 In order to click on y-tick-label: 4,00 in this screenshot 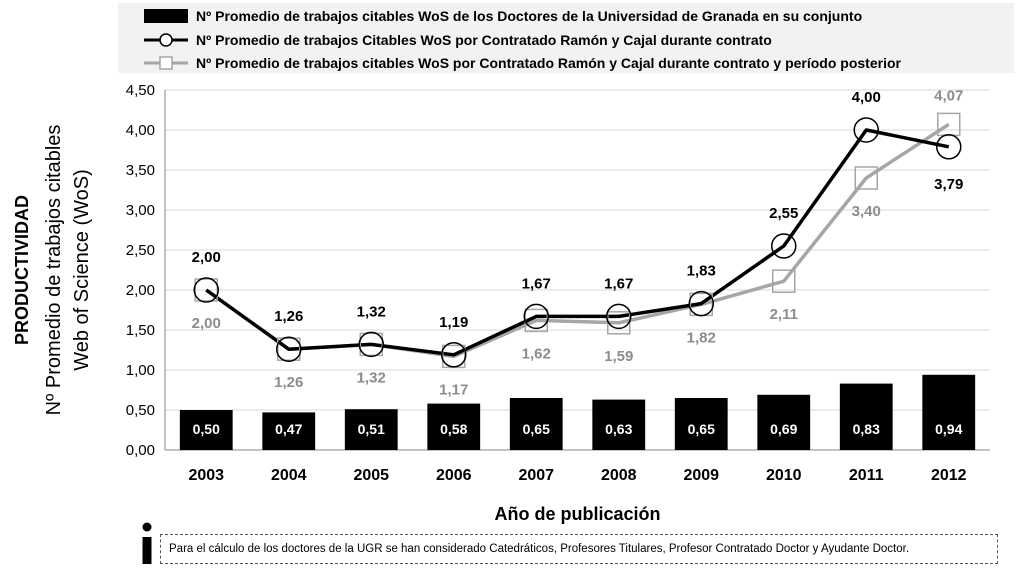, I will do `click(140, 130)`.